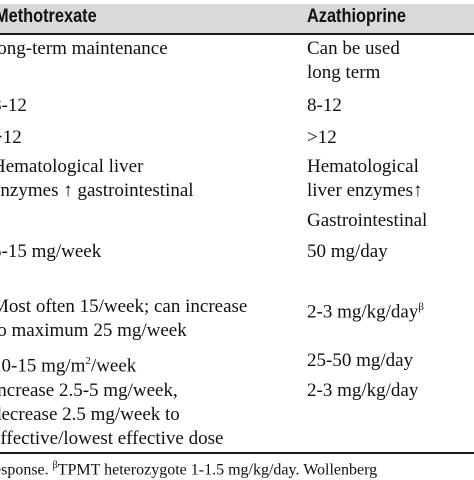  Describe the element at coordinates (13, 105) in the screenshot. I see `mtx-onset: 8-12` at that location.